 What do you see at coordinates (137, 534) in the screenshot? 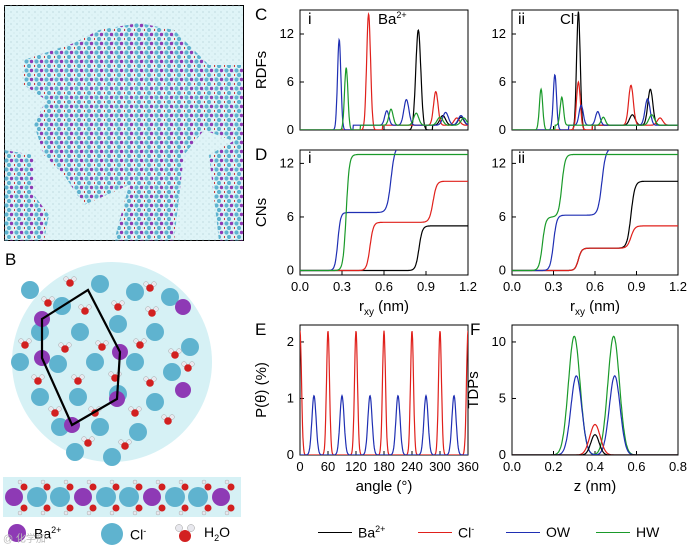
I see `legend-cl-text: Cl` at bounding box center [137, 534].